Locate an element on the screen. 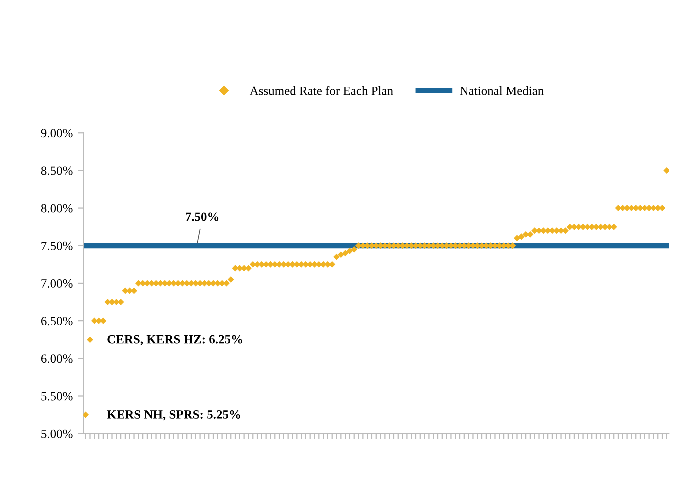 This screenshot has height=493, width=697. y-tick-label: 6.00% is located at coordinates (57, 359).